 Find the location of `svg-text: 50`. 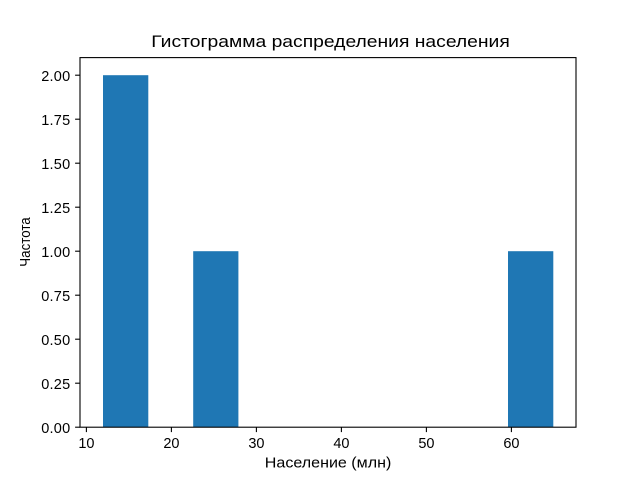

svg-text: 50 is located at coordinates (426, 444).